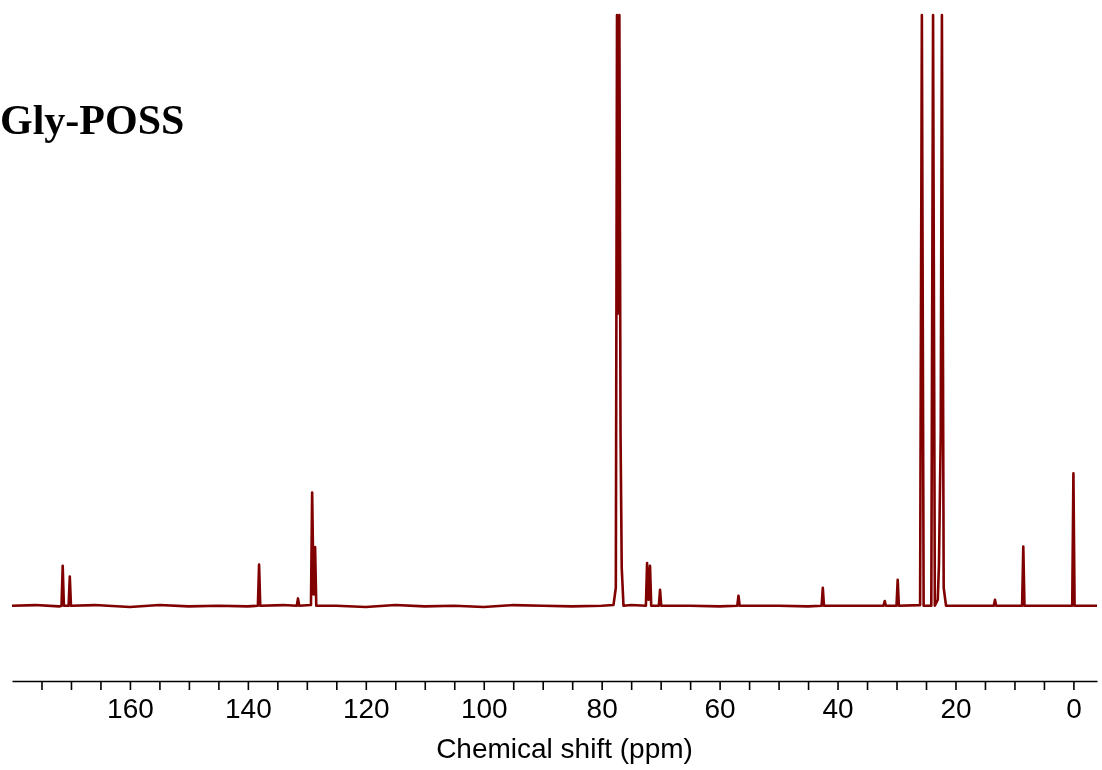  What do you see at coordinates (130, 709) in the screenshot?
I see `x-tick-label: 160` at bounding box center [130, 709].